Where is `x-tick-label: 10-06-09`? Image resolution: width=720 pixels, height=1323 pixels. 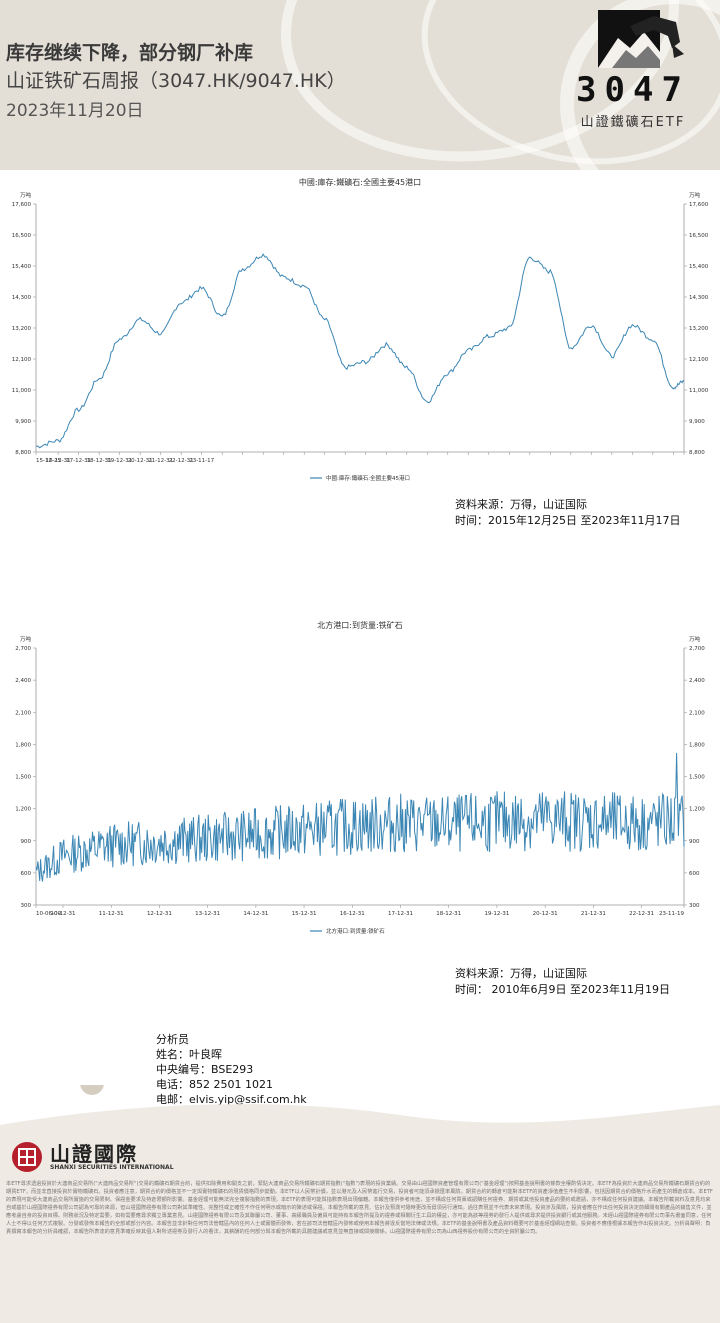
x-tick-label: 10-06-09 is located at coordinates (48, 914).